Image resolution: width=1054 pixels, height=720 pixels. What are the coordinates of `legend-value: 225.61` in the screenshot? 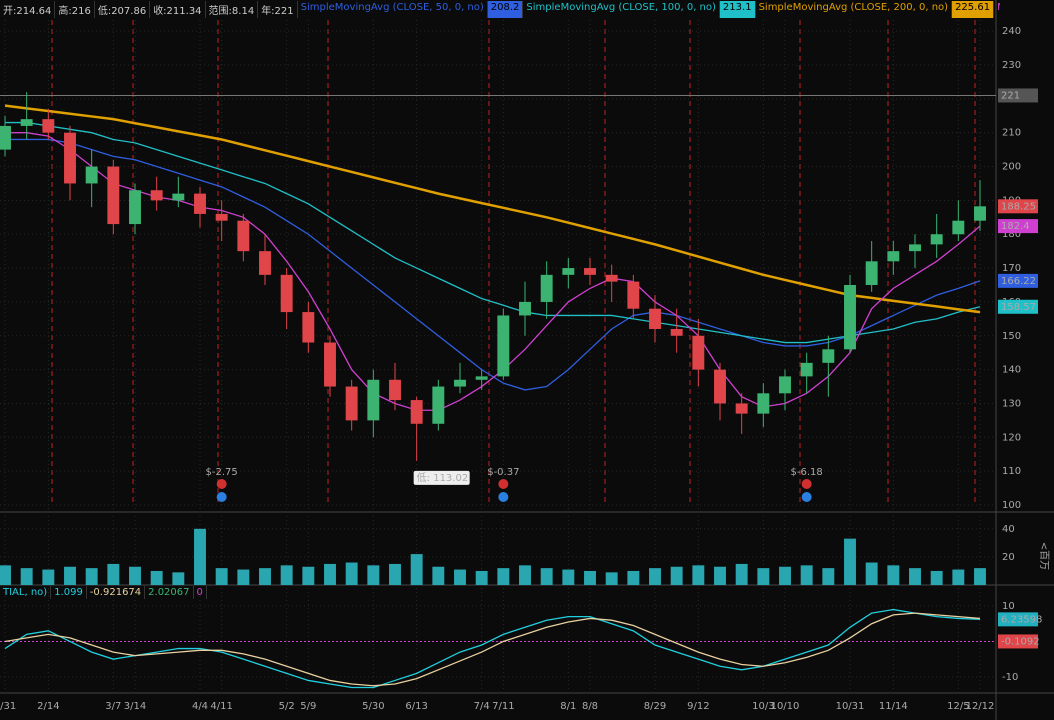 It's located at (973, 9).